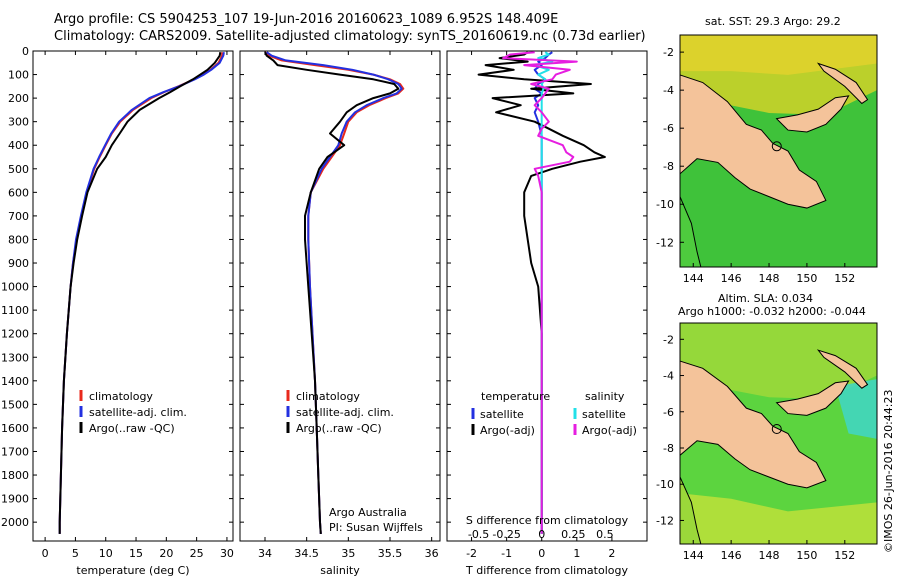  What do you see at coordinates (18, 98) in the screenshot?
I see `y-tick-label: 200` at bounding box center [18, 98].